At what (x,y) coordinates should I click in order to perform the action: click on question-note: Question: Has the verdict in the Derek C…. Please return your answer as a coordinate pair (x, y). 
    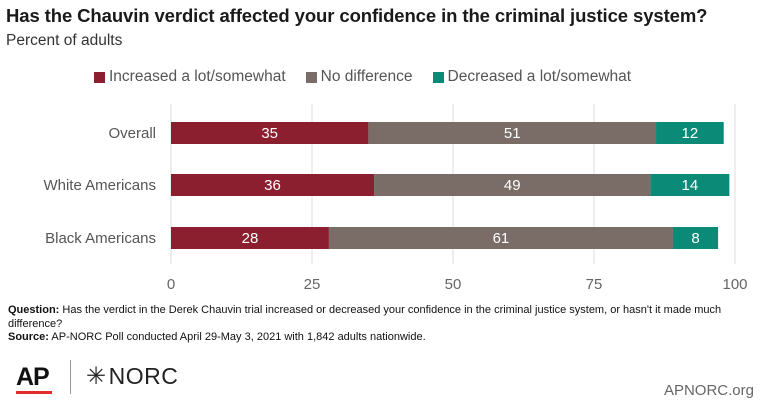
    Looking at the image, I should click on (384, 317).